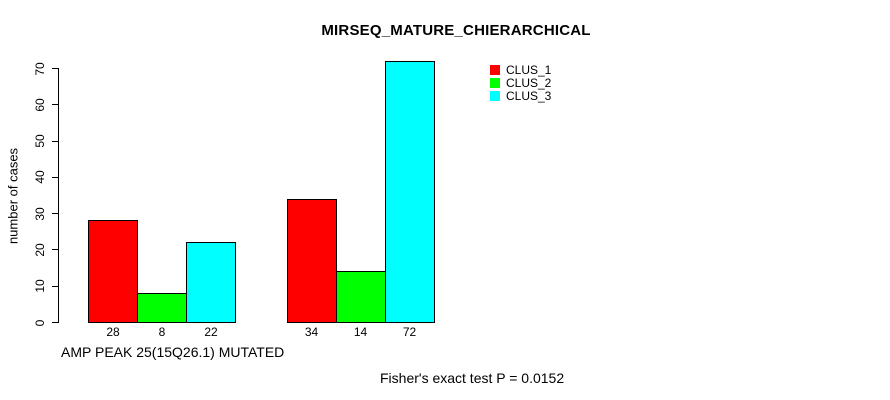  What do you see at coordinates (40, 250) in the screenshot?
I see `y-axis-tick-label: 20` at bounding box center [40, 250].